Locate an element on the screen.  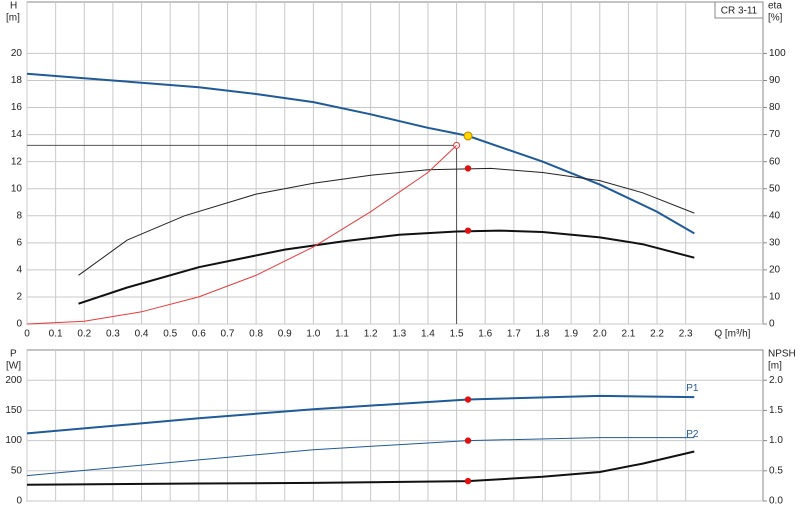
x-tick-label: 2.1 is located at coordinates (628, 334).